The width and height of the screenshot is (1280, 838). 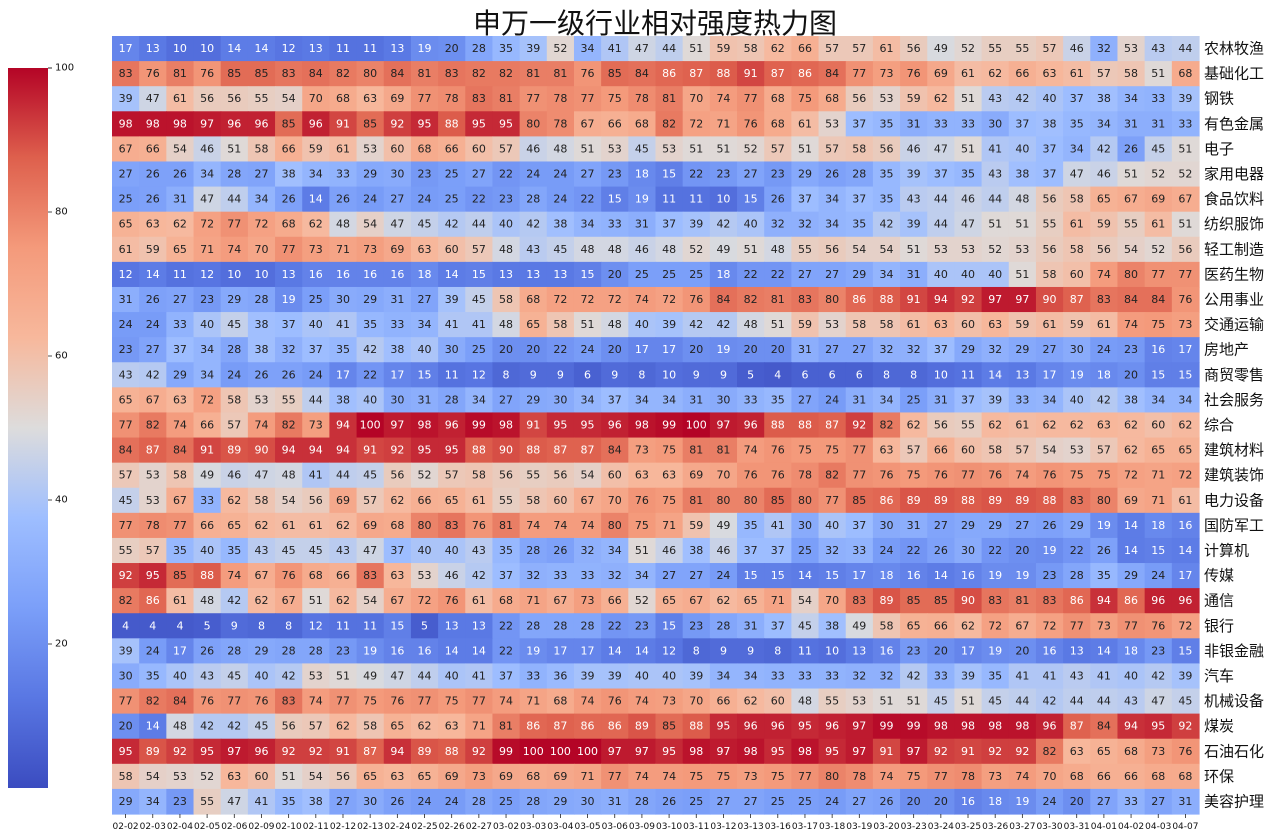 What do you see at coordinates (750, 374) in the screenshot?
I see `cell-value: 5` at bounding box center [750, 374].